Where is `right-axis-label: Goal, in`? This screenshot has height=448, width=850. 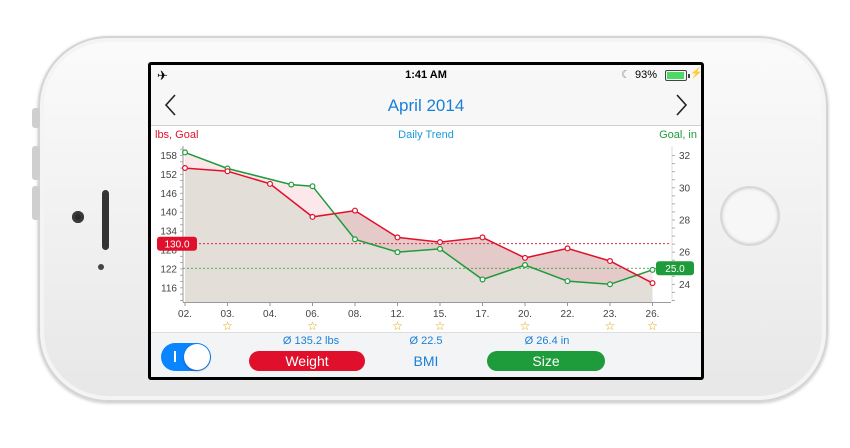 right-axis-label: Goal, in is located at coordinates (678, 135).